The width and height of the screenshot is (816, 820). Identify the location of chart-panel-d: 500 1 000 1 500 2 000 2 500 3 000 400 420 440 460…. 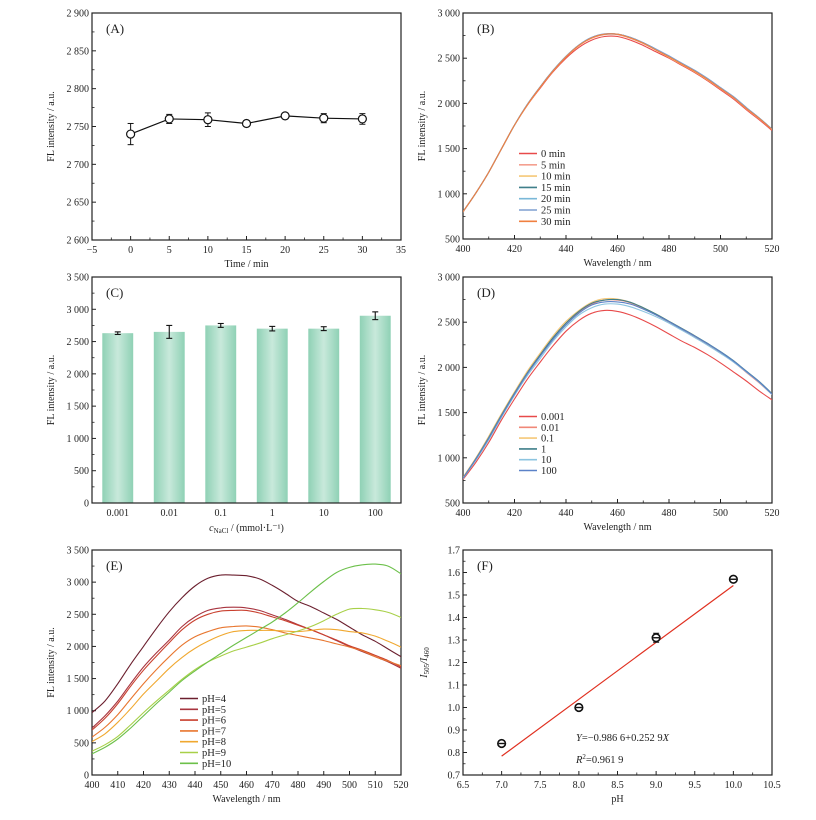
(598, 403).